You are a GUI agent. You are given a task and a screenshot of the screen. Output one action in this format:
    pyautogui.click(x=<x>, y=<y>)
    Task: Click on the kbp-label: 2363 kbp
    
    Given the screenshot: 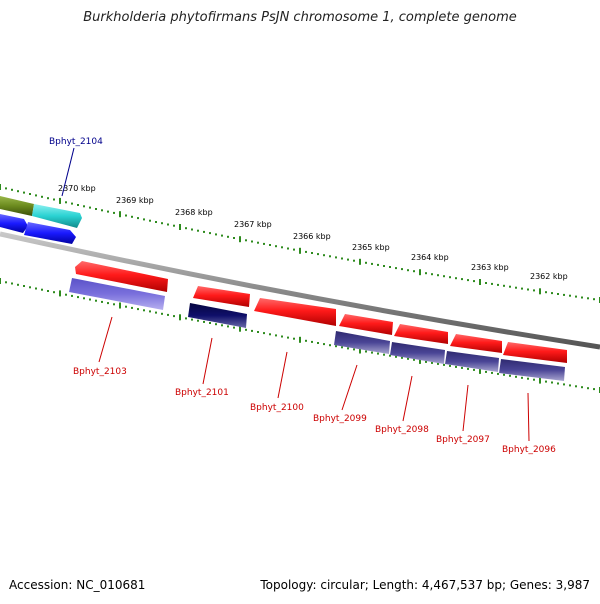 What is the action you would take?
    pyautogui.click(x=490, y=267)
    